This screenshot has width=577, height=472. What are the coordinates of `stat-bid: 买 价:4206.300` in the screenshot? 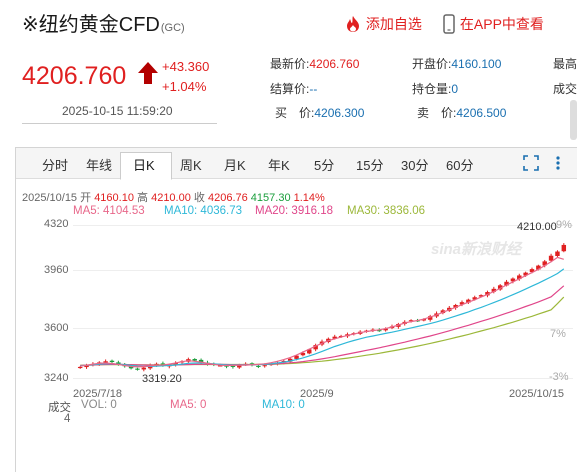 It's located at (320, 113).